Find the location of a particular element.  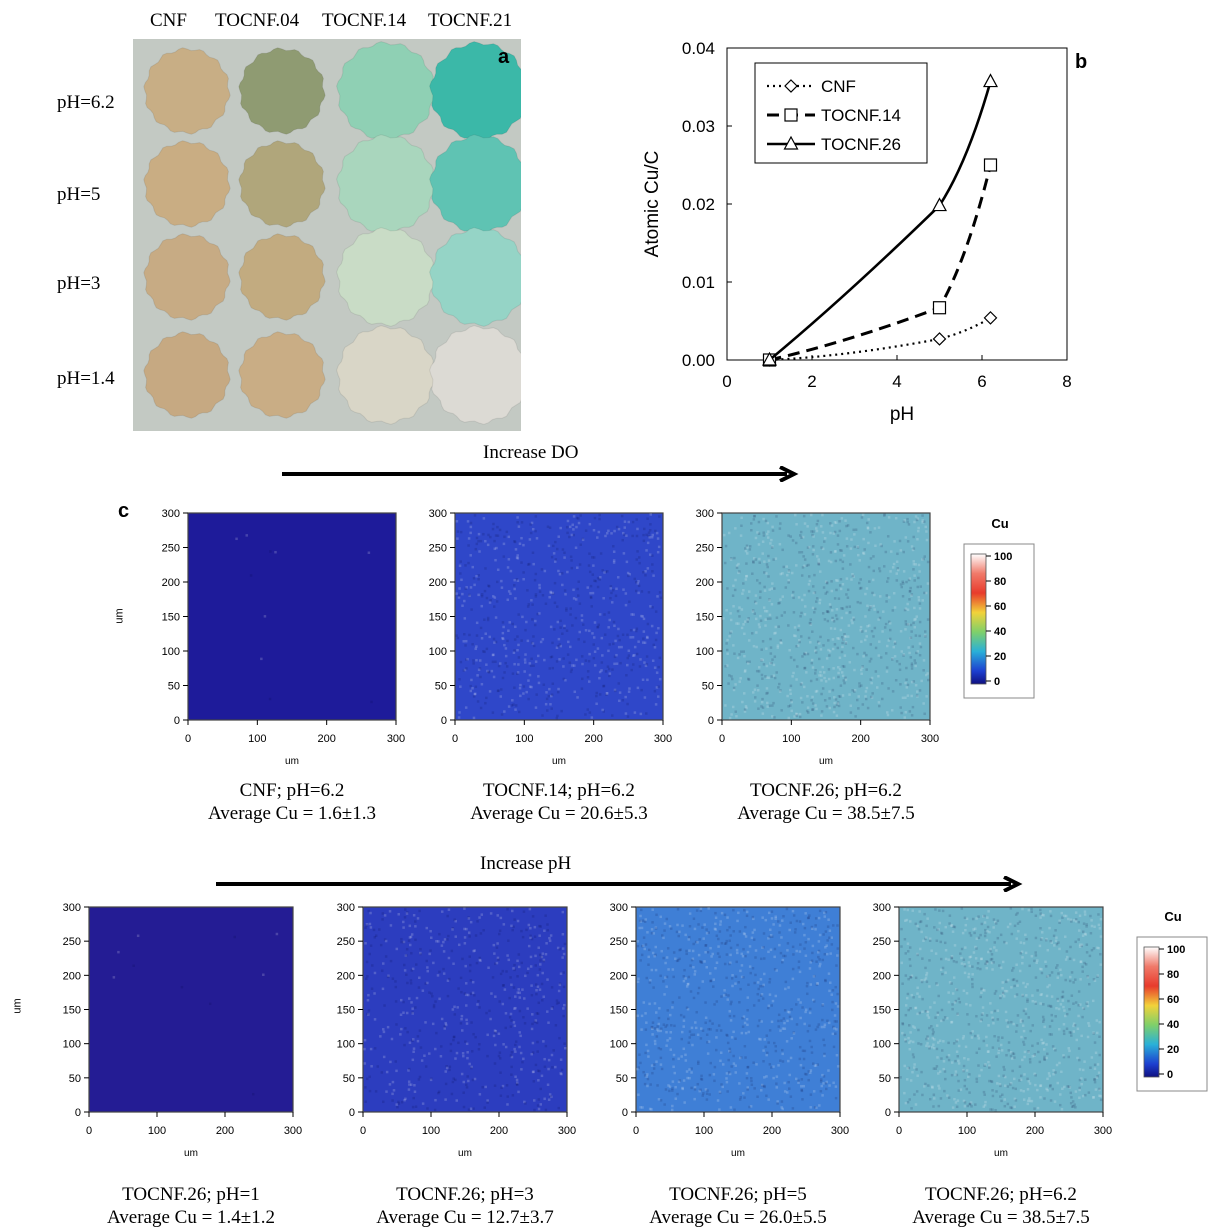

map-y-tick-label: 200 is located at coordinates (346, 976).